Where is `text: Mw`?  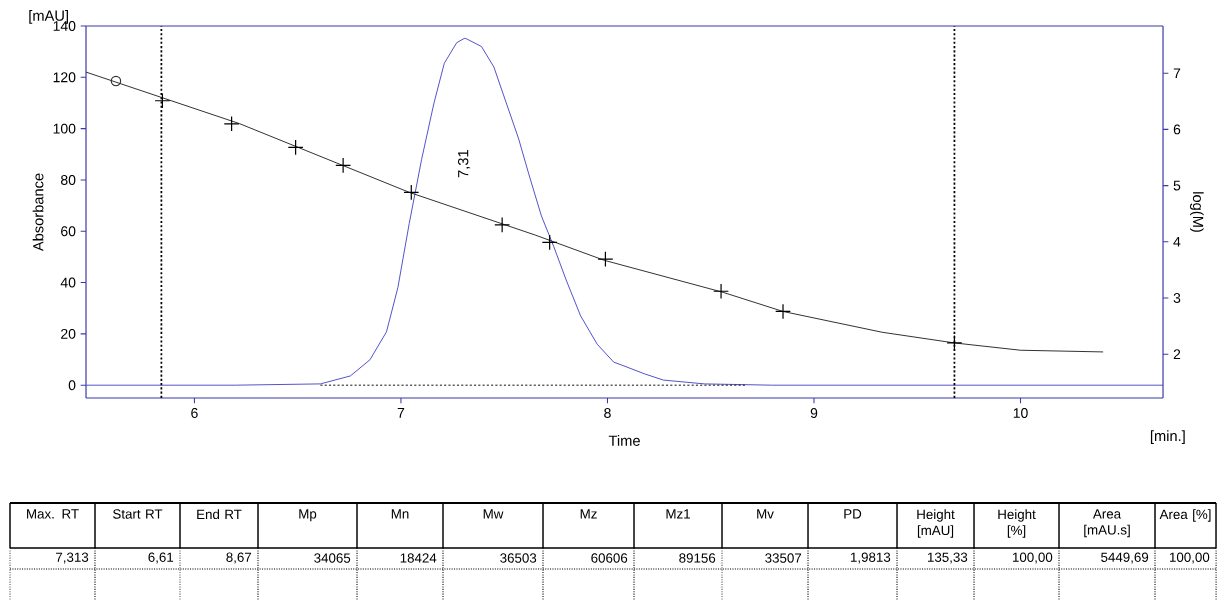 text: Mw is located at coordinates (493, 514).